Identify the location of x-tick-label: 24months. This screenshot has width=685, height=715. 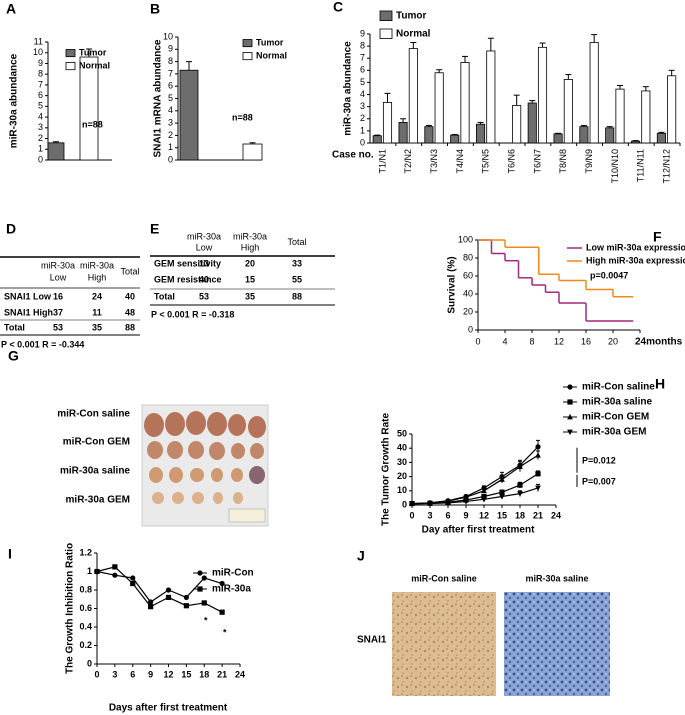
(659, 342).